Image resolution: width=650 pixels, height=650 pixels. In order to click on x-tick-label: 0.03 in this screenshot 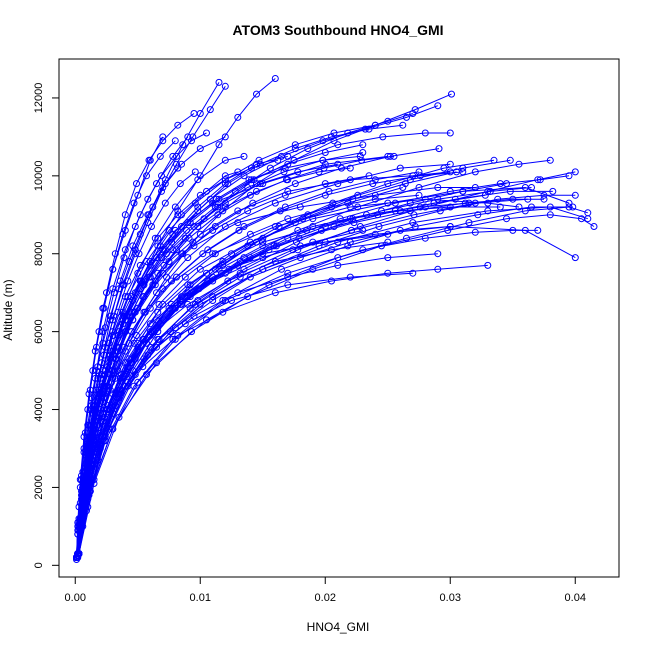, I will do `click(450, 598)`.